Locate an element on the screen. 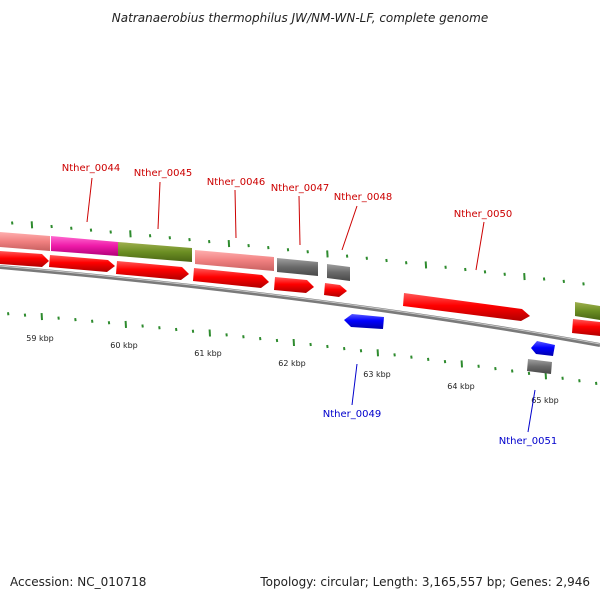 Image resolution: width=600 pixels, height=600 pixels. genome-backbone-highlight is located at coordinates (300, 305).